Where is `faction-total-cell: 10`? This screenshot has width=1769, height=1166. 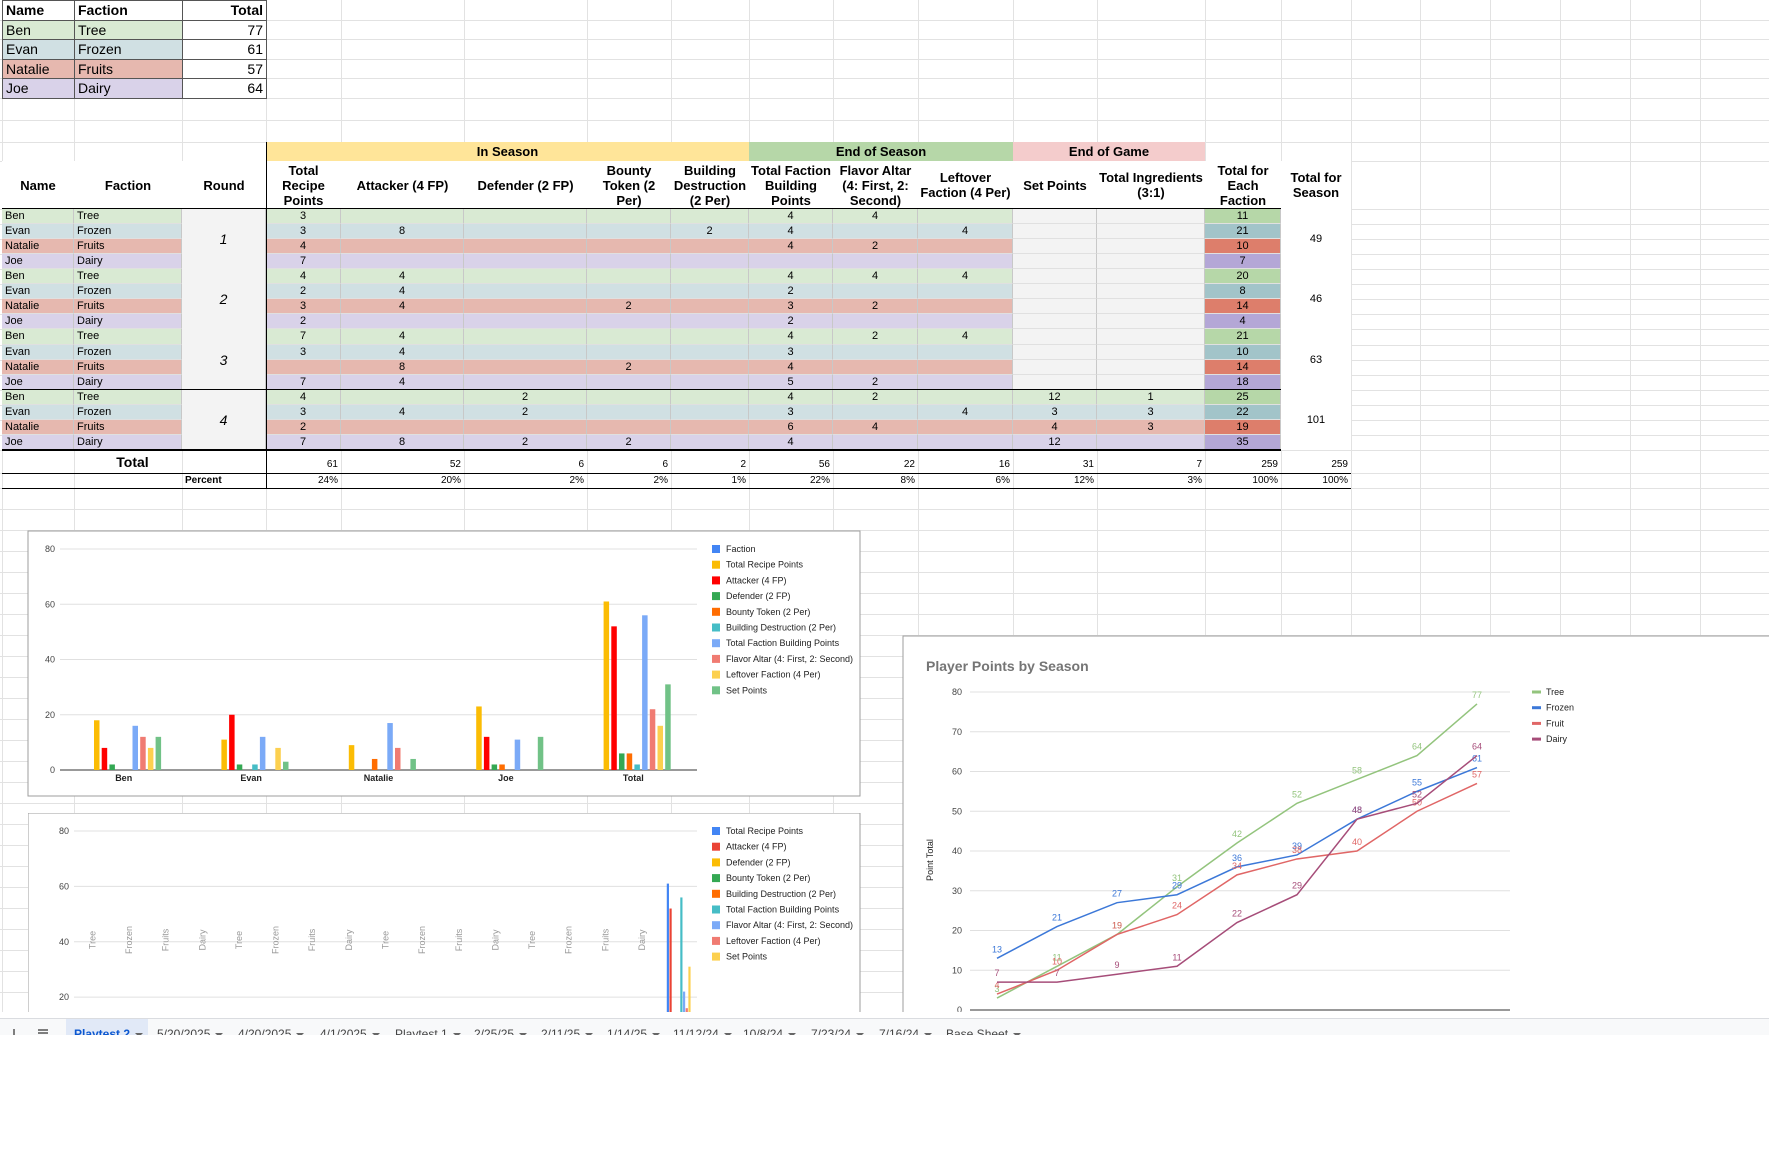 faction-total-cell: 10 is located at coordinates (1243, 352).